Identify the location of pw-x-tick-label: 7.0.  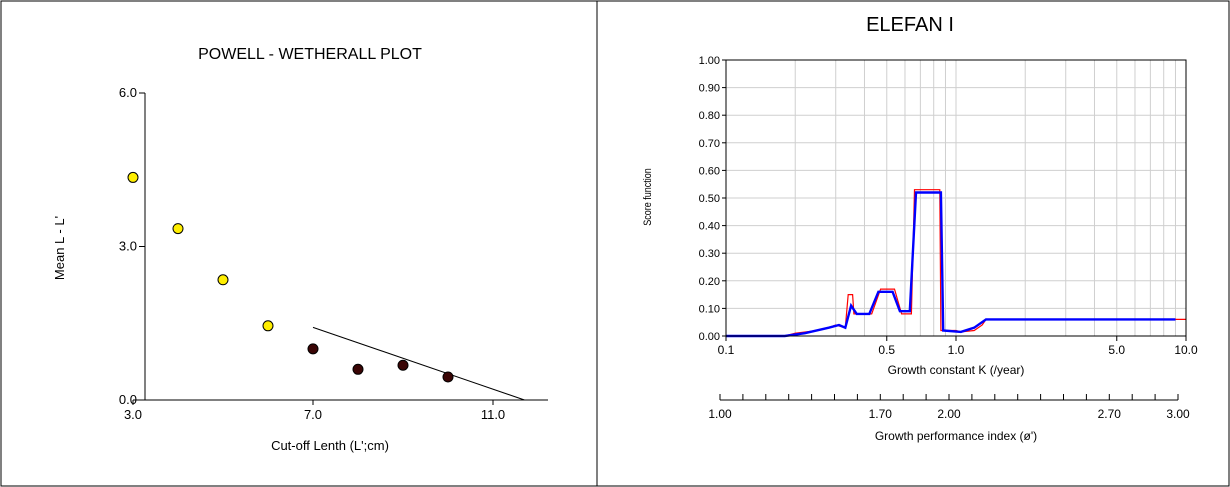
(313, 414).